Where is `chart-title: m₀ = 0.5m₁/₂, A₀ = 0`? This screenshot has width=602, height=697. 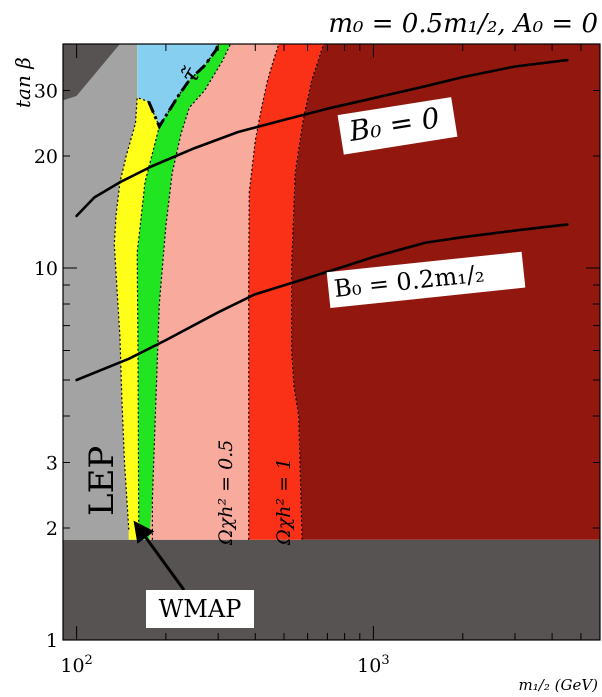 chart-title: m₀ = 0.5m₁/₂, A₀ = 0 is located at coordinates (463, 24).